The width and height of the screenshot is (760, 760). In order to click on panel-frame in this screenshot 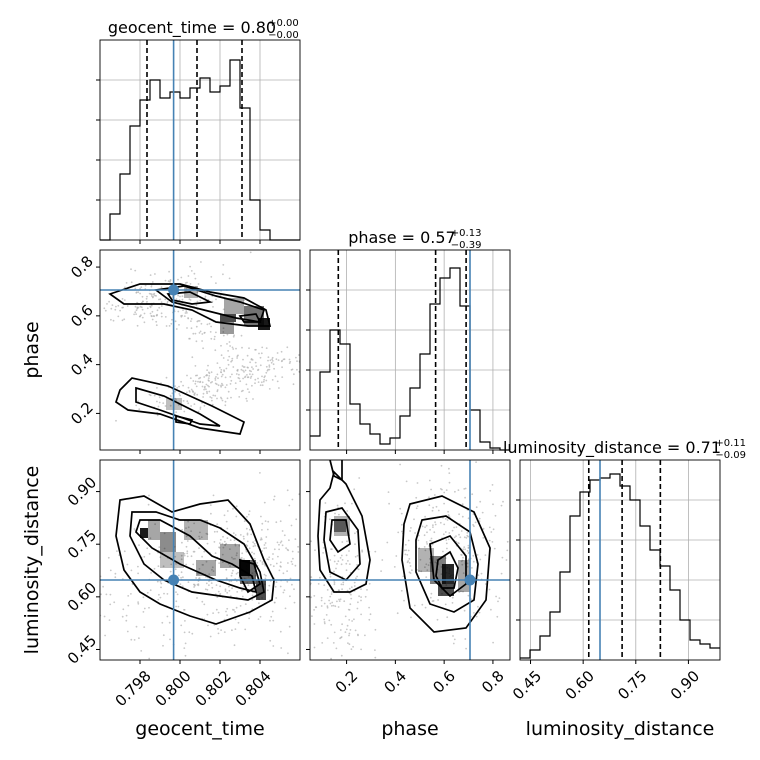, I will do `click(200, 350)`.